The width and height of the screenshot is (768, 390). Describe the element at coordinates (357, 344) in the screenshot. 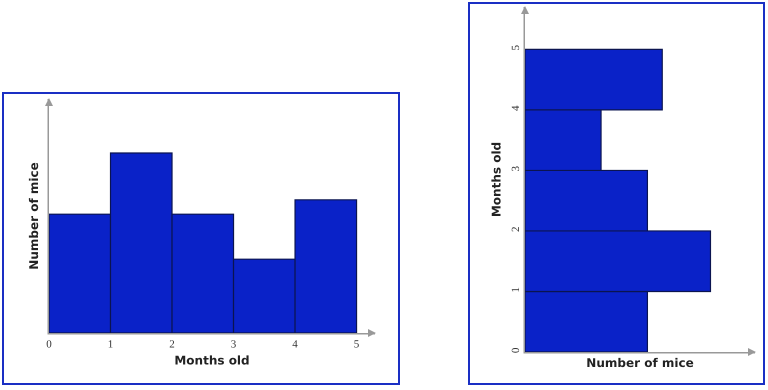

I see `x-tick-label: 5` at that location.